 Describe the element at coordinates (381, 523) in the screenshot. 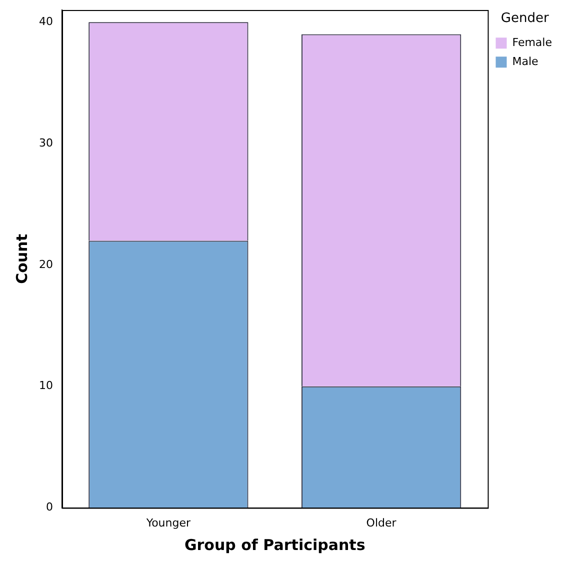

I see `x-tick-label: Older` at that location.